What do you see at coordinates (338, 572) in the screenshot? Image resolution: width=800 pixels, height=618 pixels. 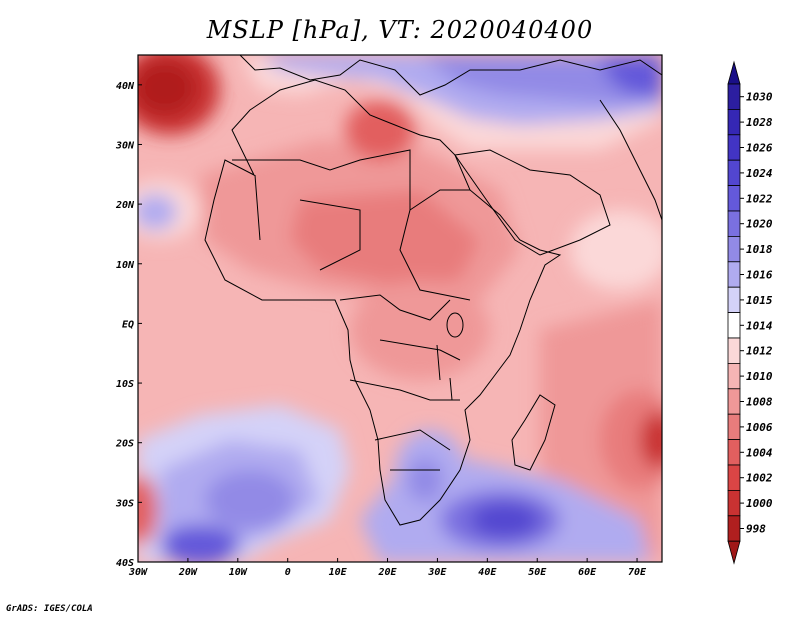 I see `lon-tick-label: 10E` at bounding box center [338, 572].